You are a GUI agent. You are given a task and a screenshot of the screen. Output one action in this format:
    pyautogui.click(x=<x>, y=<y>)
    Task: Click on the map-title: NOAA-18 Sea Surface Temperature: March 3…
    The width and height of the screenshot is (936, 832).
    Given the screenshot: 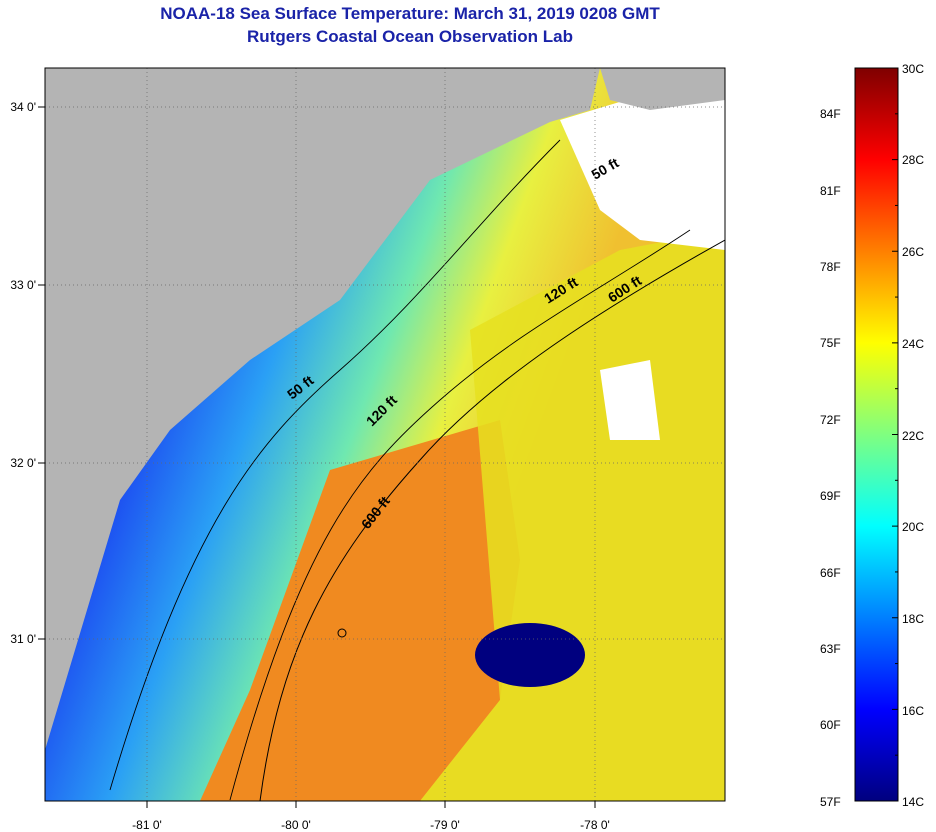 What is the action you would take?
    pyautogui.click(x=410, y=13)
    